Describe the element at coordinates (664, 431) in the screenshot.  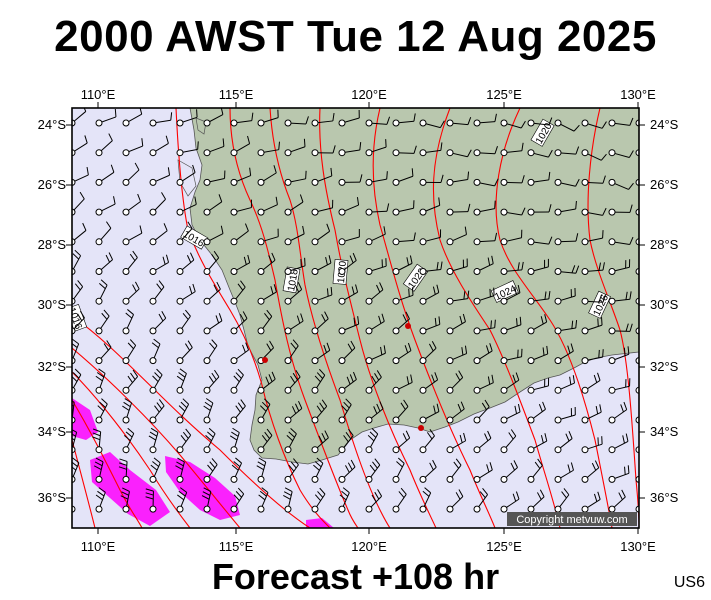
I see `lat-label: 34°S` at that location.